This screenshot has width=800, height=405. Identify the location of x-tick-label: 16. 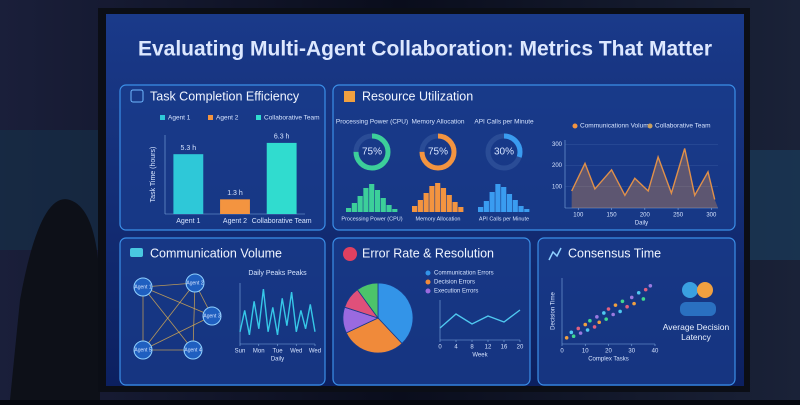
(504, 348).